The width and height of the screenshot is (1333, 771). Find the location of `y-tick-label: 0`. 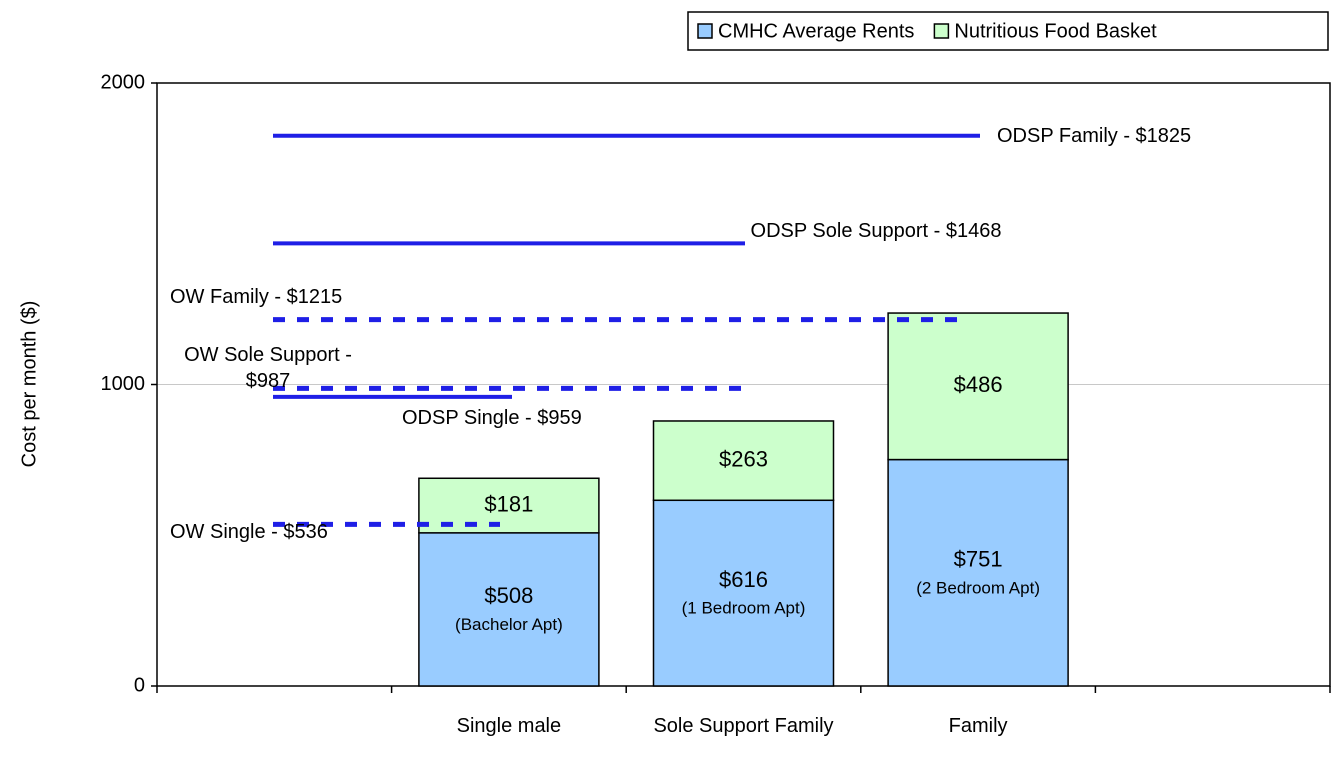

y-tick-label: 0 is located at coordinates (139, 685).